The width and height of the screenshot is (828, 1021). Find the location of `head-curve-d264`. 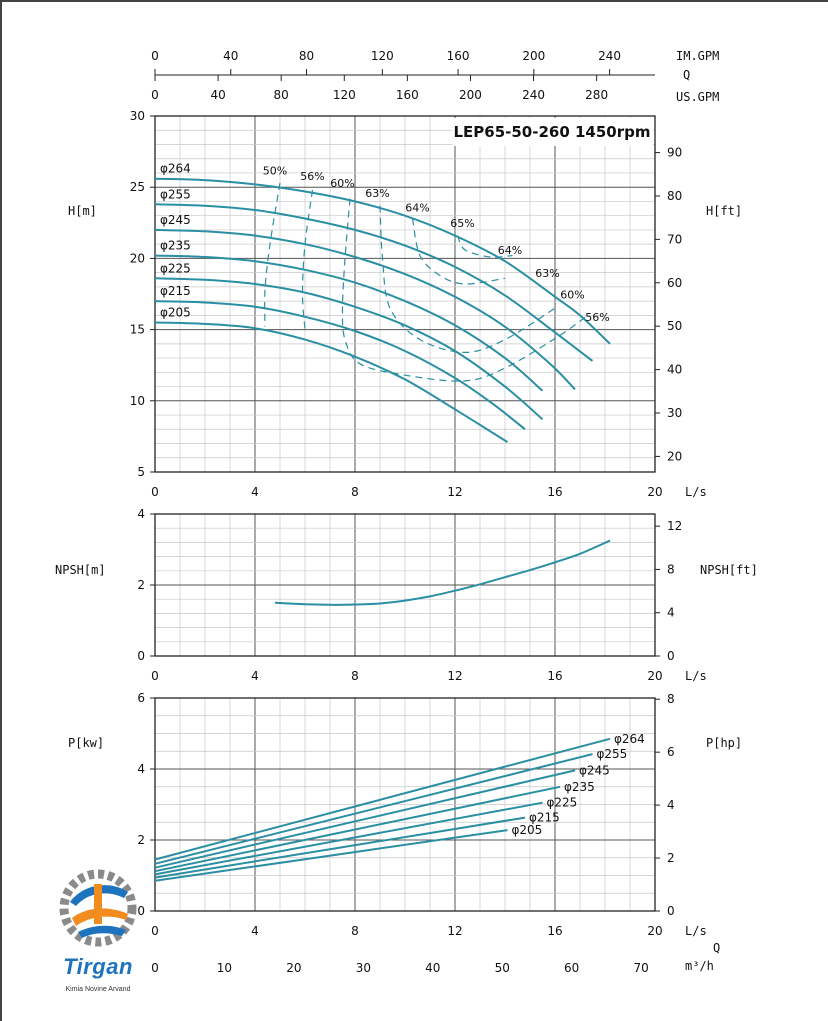

head-curve-d264 is located at coordinates (382, 261).